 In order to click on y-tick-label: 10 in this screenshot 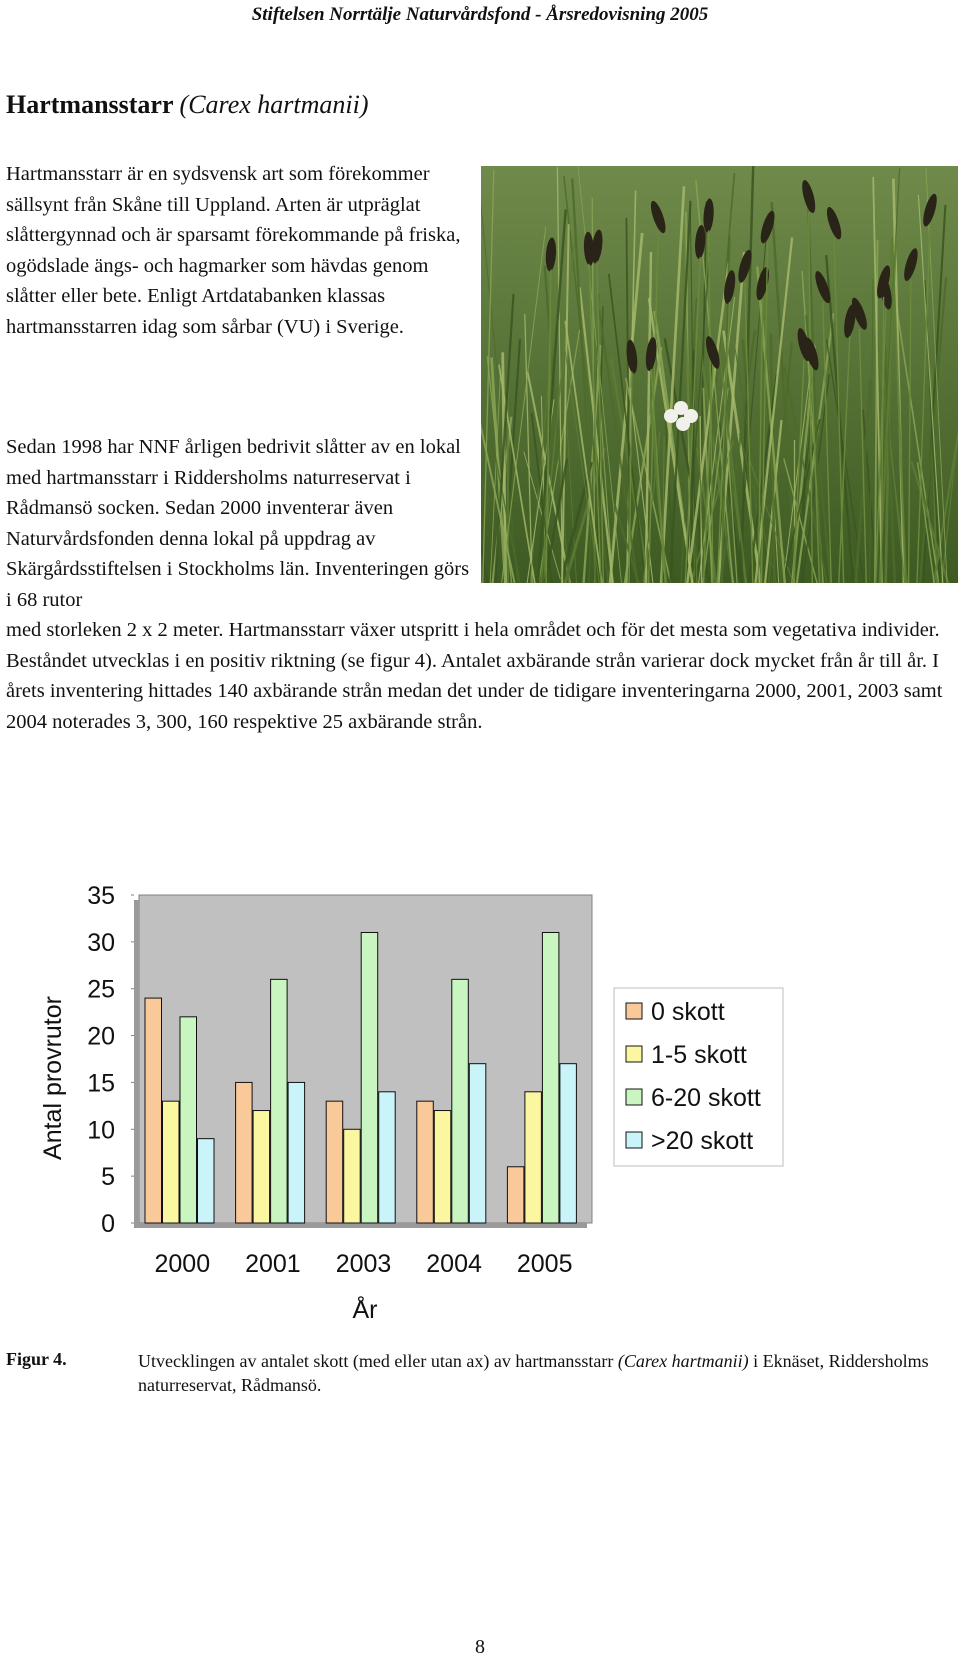, I will do `click(101, 1130)`.